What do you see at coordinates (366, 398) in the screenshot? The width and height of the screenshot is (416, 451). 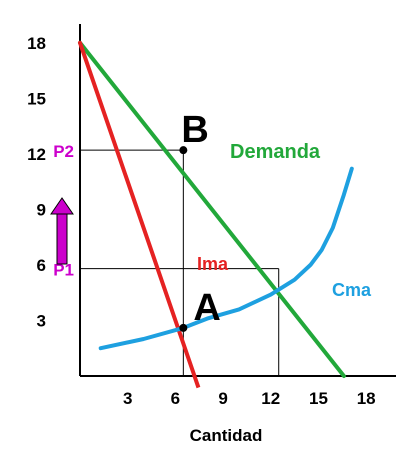 I see `x-tick-label: 18` at bounding box center [366, 398].